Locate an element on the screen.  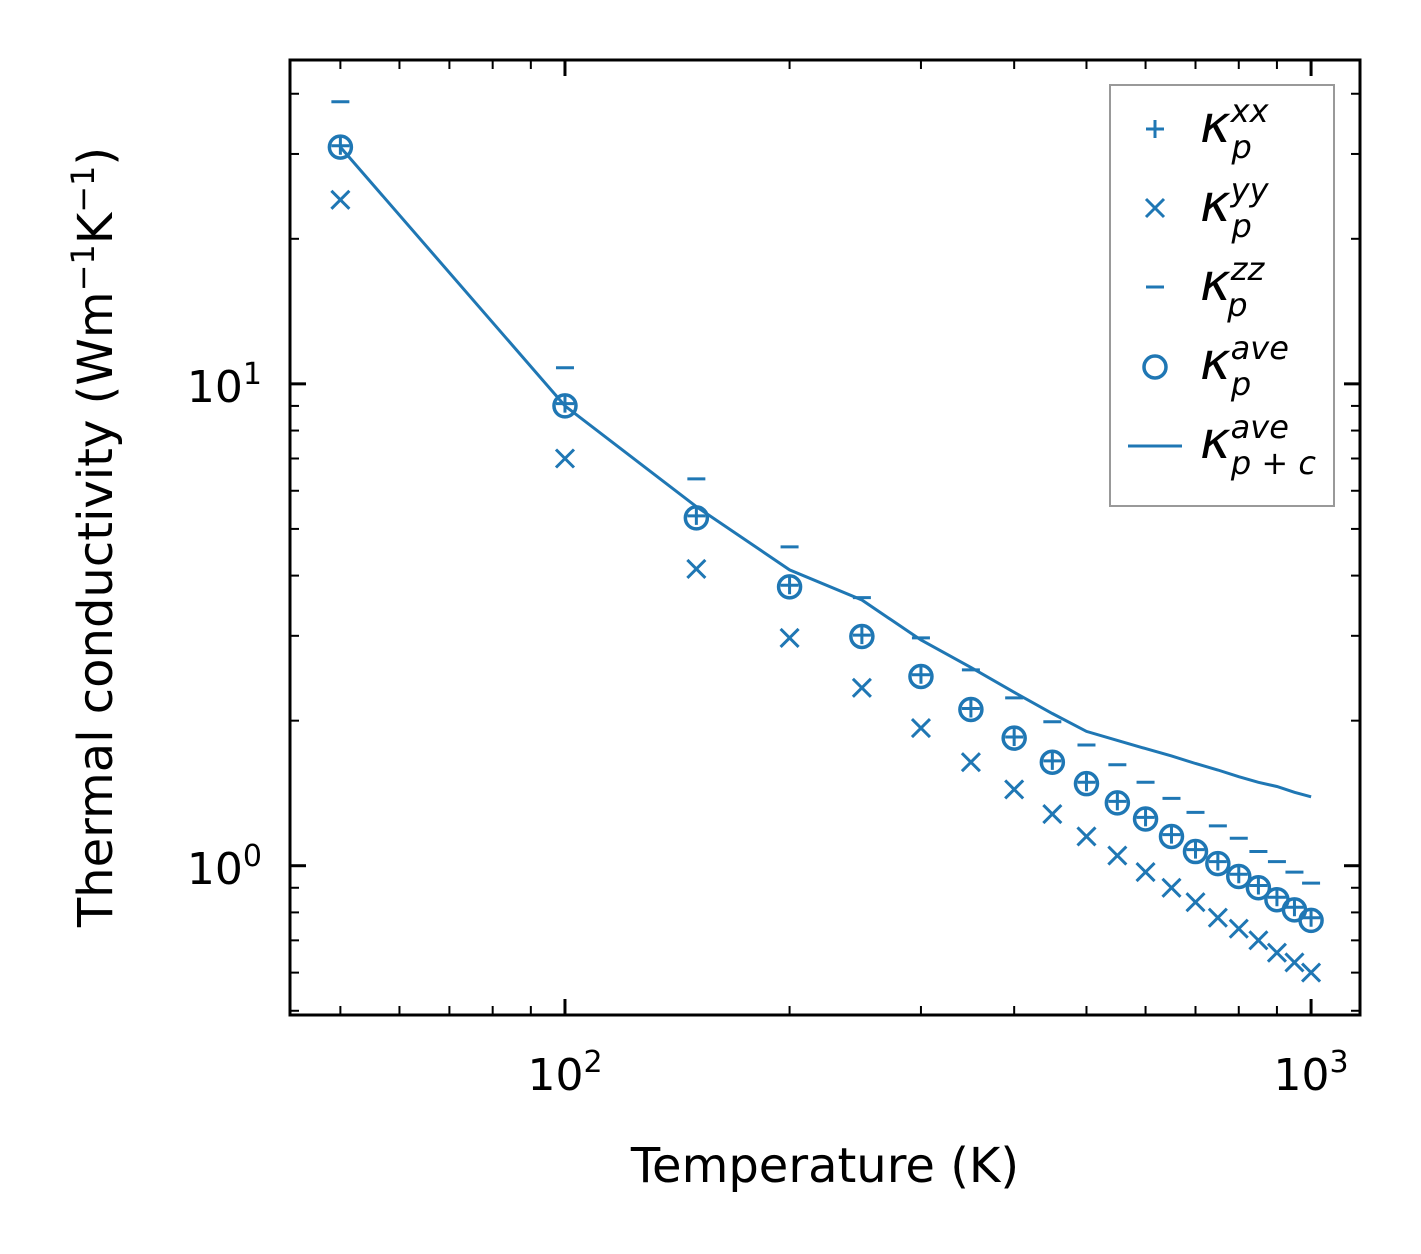
legend-box is located at coordinates (1222, 295).